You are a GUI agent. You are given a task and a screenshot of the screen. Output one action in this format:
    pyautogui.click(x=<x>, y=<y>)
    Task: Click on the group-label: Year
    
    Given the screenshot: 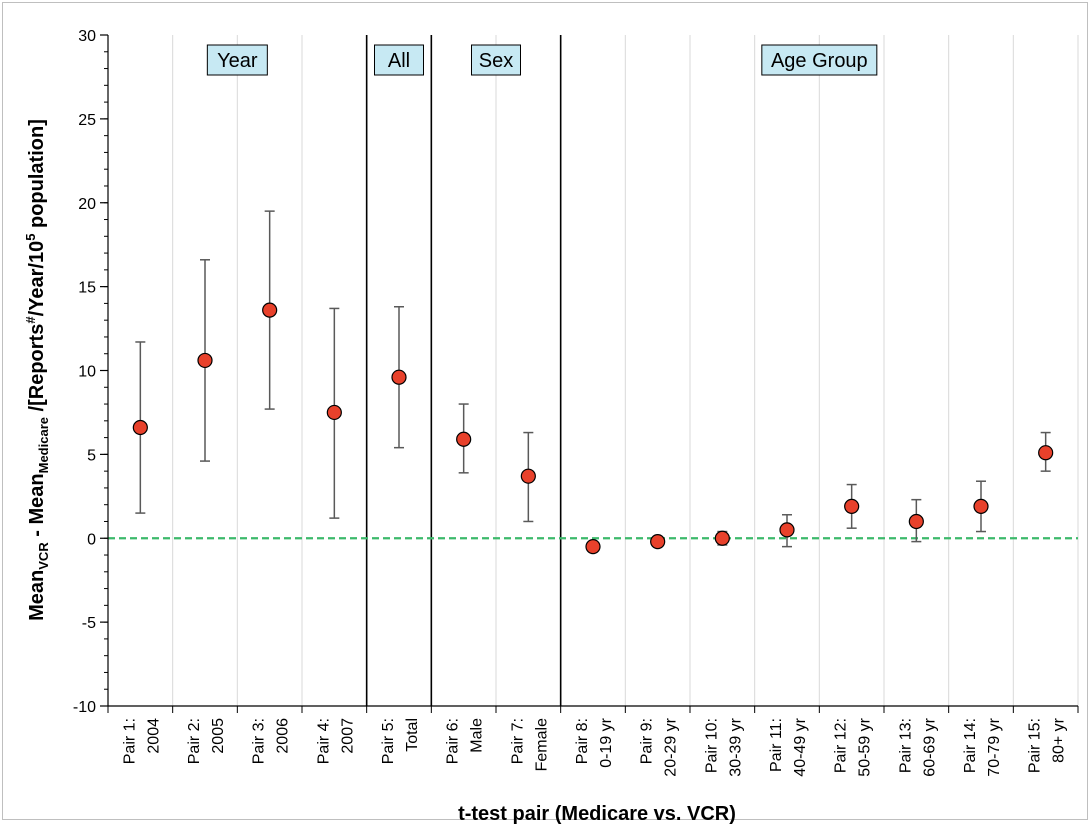 What is the action you would take?
    pyautogui.click(x=237, y=61)
    